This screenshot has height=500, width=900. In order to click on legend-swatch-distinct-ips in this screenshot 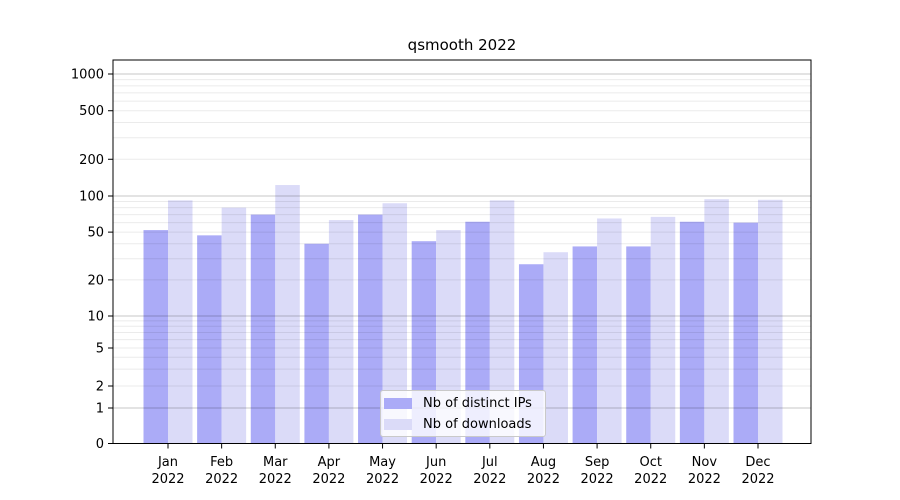, I will do `click(398, 403)`.